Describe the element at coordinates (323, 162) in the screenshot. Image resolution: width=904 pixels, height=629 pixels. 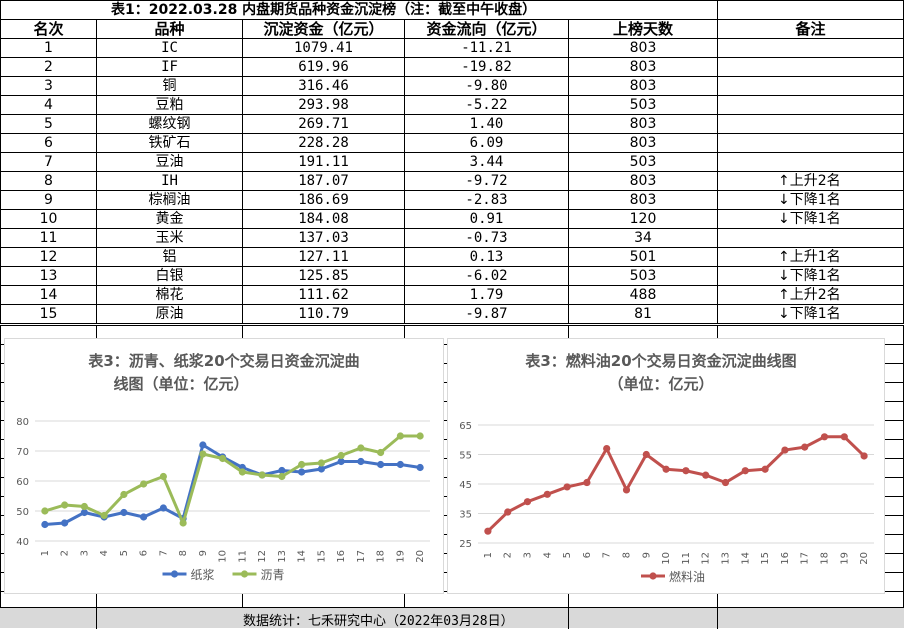
I see `cell-amount: 191.11` at that location.